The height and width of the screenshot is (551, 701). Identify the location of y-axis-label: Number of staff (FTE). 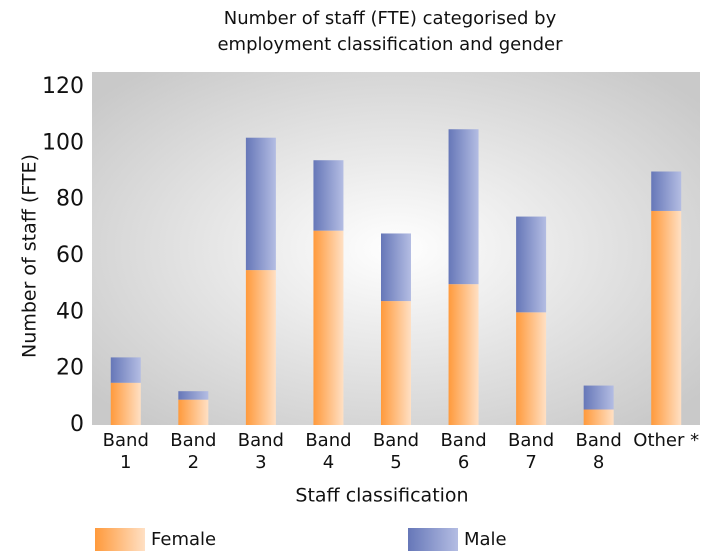
(30, 256).